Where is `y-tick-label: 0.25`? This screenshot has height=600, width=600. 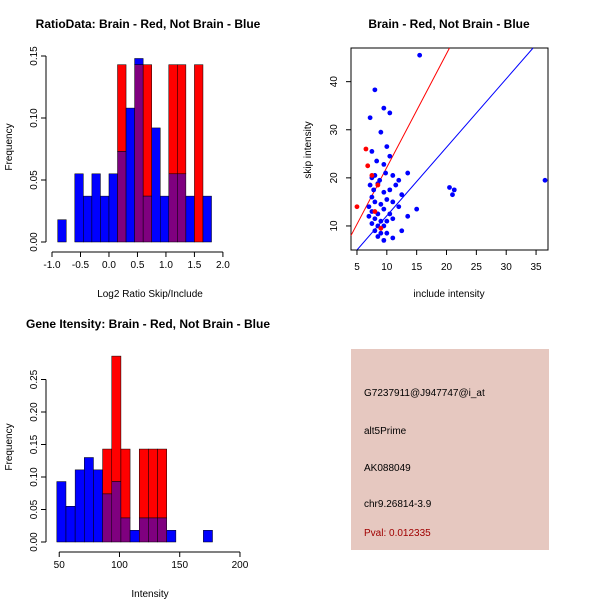 y-tick-label: 0.25 is located at coordinates (34, 379).